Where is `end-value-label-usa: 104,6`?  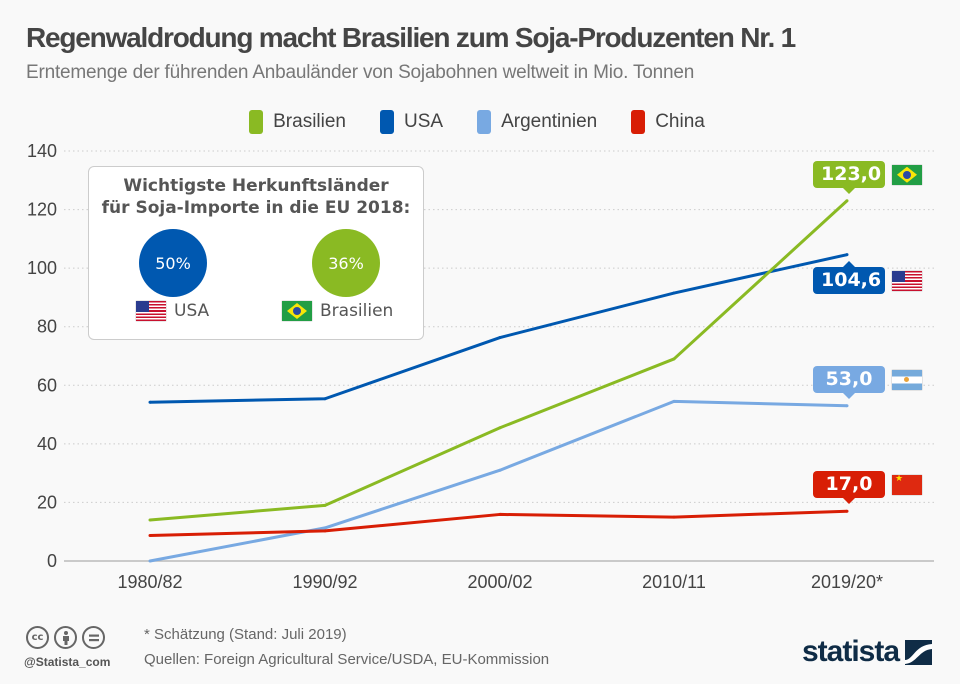 end-value-label-usa: 104,6 is located at coordinates (849, 277).